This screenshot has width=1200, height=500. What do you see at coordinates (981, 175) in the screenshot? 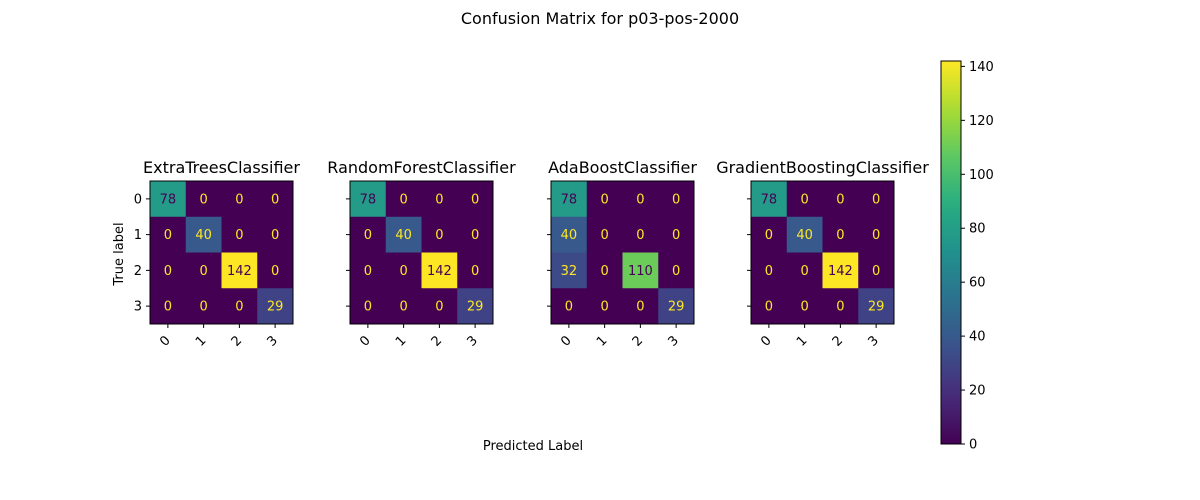
I see `colorbar-tick-label: 100` at bounding box center [981, 175].